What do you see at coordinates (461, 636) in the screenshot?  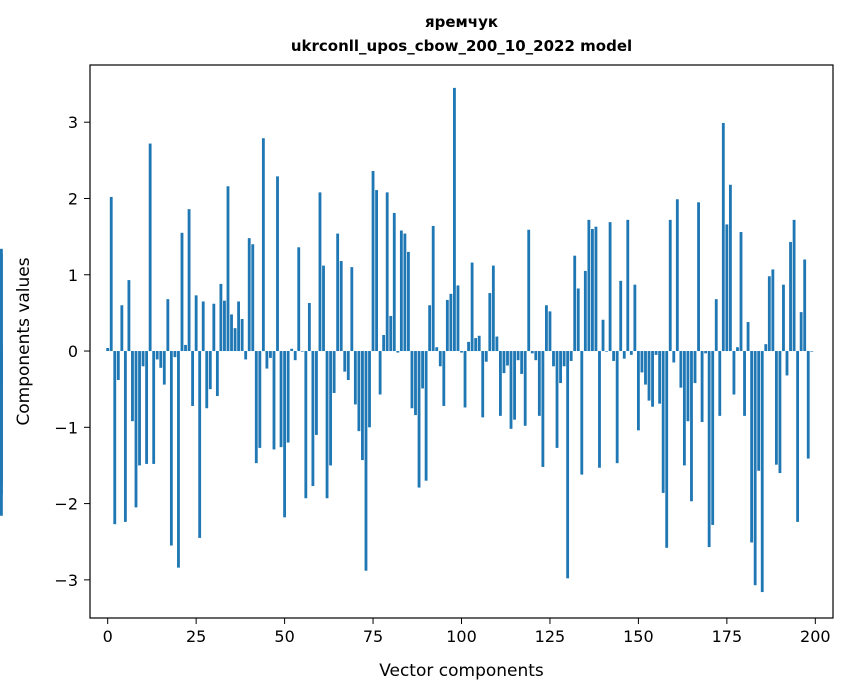 I see `x-tick-label: 100` at bounding box center [461, 636].